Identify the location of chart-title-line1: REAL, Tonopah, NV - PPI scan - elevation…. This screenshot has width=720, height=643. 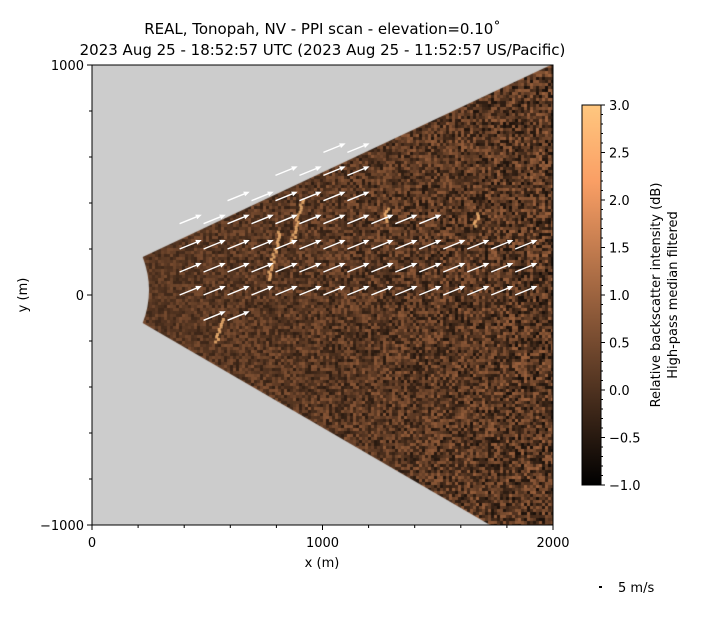
(322, 29).